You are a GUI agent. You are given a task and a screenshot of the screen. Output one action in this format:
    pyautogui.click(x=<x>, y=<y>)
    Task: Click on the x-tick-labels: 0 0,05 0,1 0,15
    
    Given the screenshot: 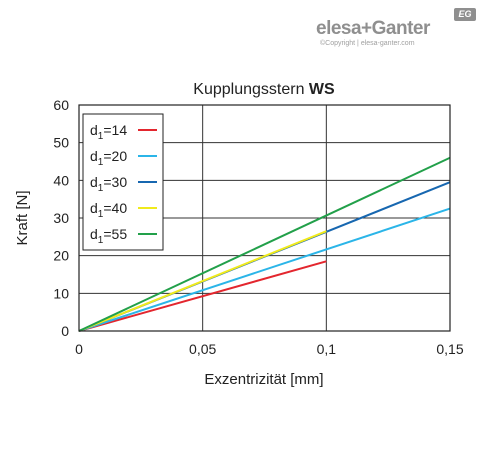 What is the action you would take?
    pyautogui.click(x=269, y=349)
    